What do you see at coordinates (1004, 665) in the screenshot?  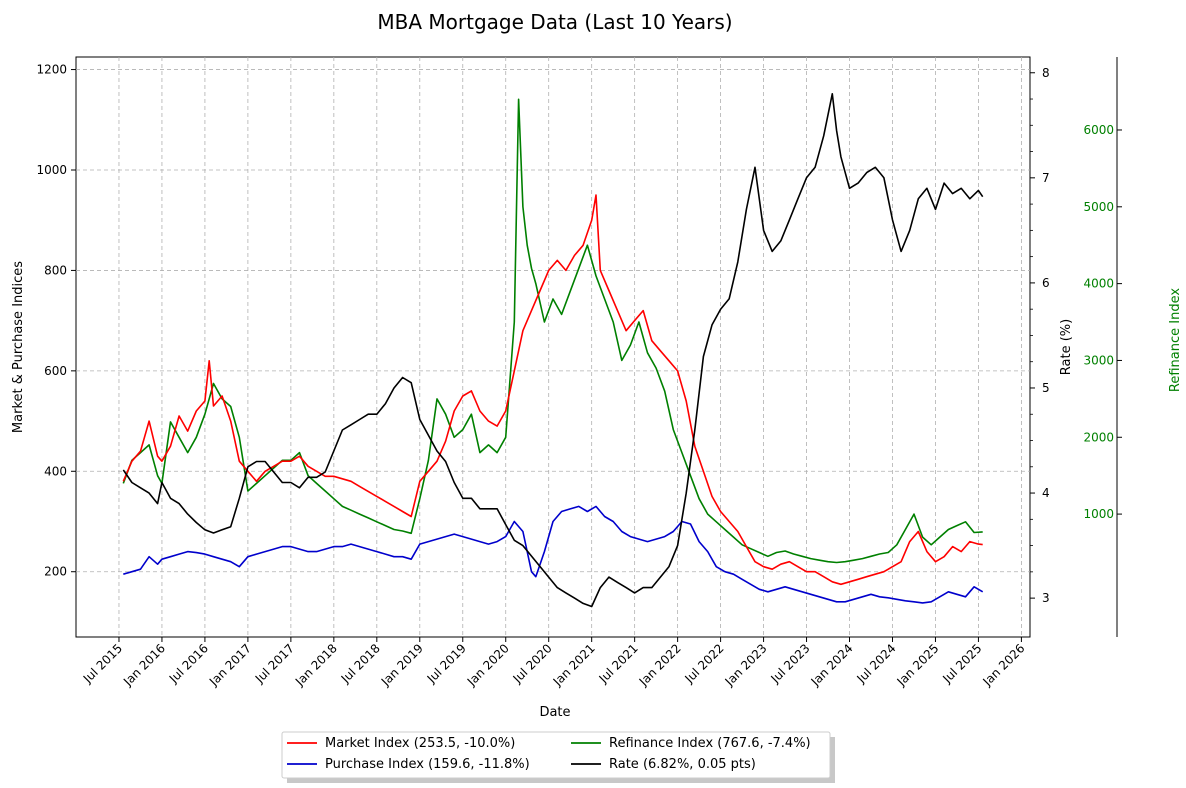 I see `x-tick-label: Jan 2026` at bounding box center [1004, 665].